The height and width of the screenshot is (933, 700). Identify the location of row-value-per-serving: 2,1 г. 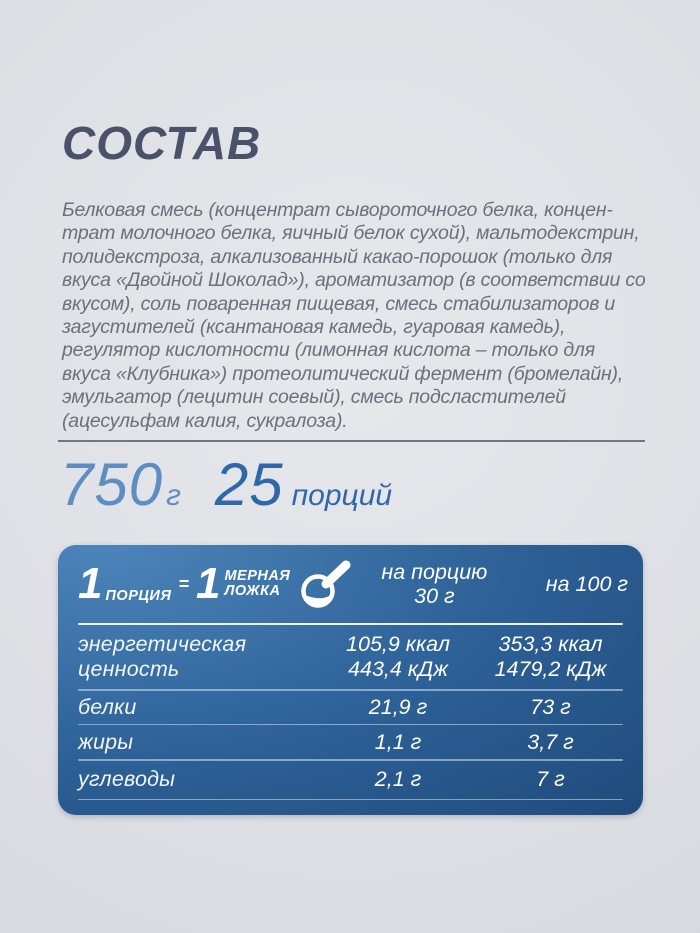
(398, 779).